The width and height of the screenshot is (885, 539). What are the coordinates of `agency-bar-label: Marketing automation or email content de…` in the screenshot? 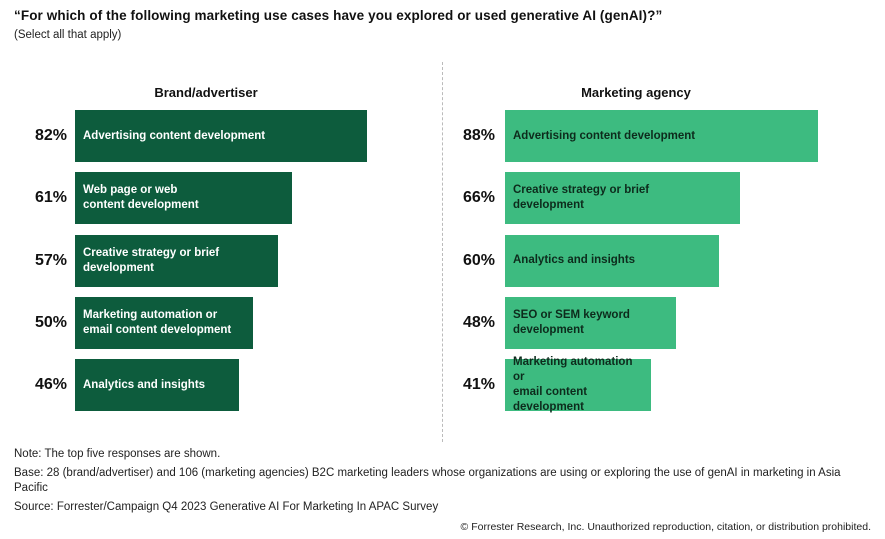 It's located at (573, 385).